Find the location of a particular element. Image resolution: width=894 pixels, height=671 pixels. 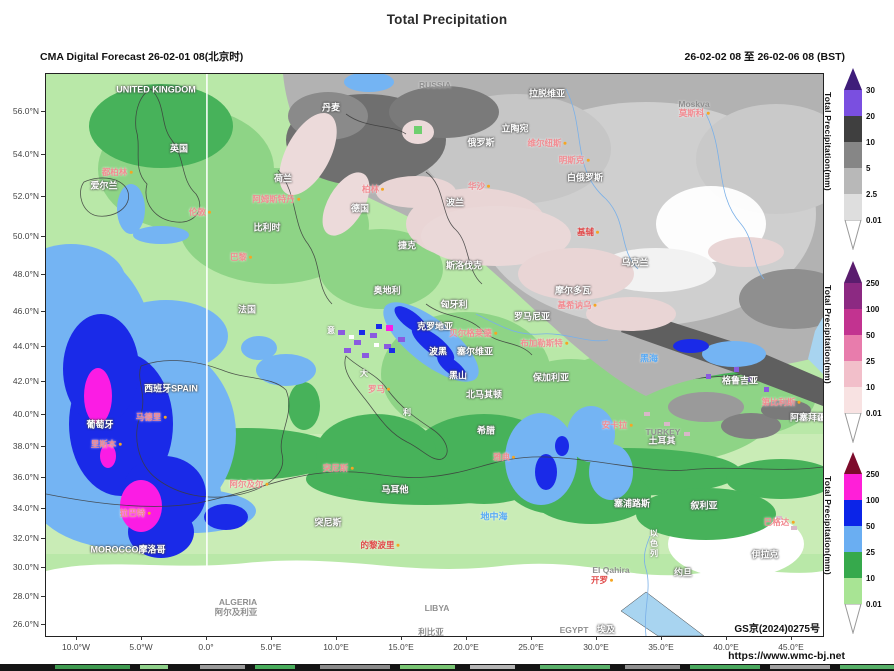

city-label: 布加勒斯特 is located at coordinates (544, 343).